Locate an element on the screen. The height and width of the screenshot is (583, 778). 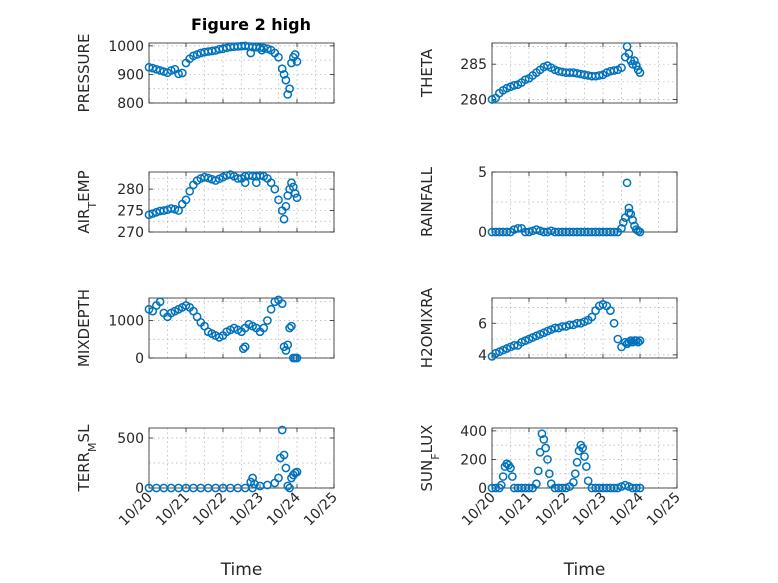
subplot-rainfall: 0 5 RAINFALL is located at coordinates (548, 203).